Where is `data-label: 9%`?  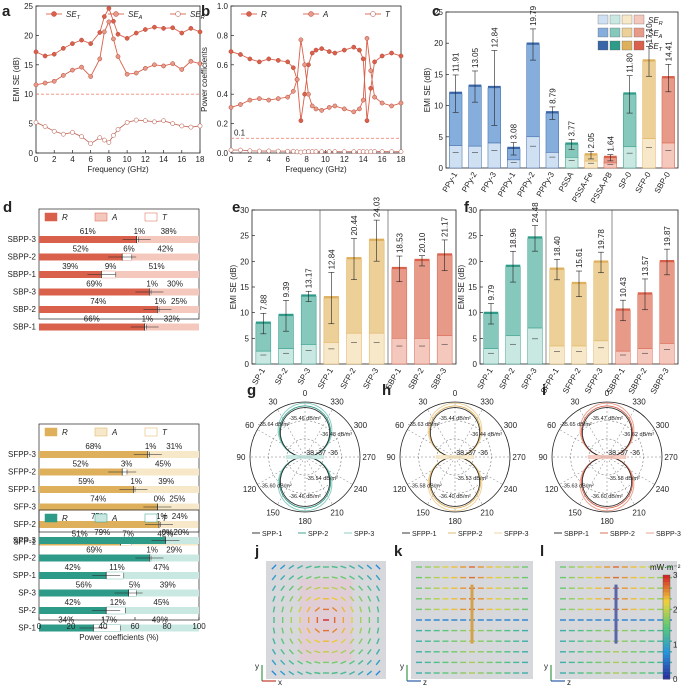 data-label: 9% is located at coordinates (111, 266).